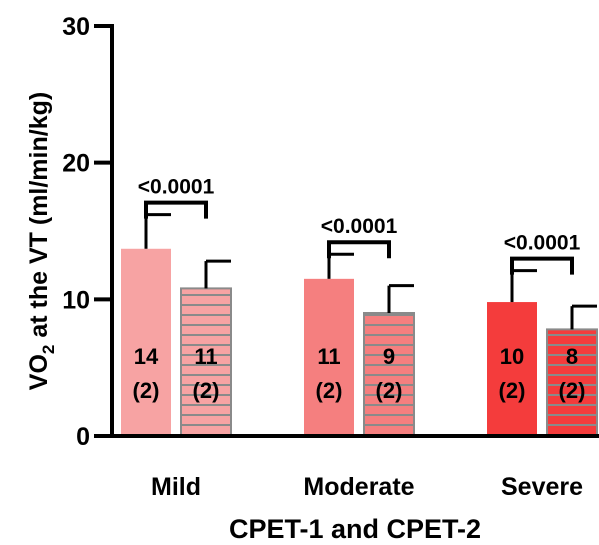 This screenshot has height=545, width=599. Describe the element at coordinates (542, 487) in the screenshot. I see `x-category-label: Severe` at that location.